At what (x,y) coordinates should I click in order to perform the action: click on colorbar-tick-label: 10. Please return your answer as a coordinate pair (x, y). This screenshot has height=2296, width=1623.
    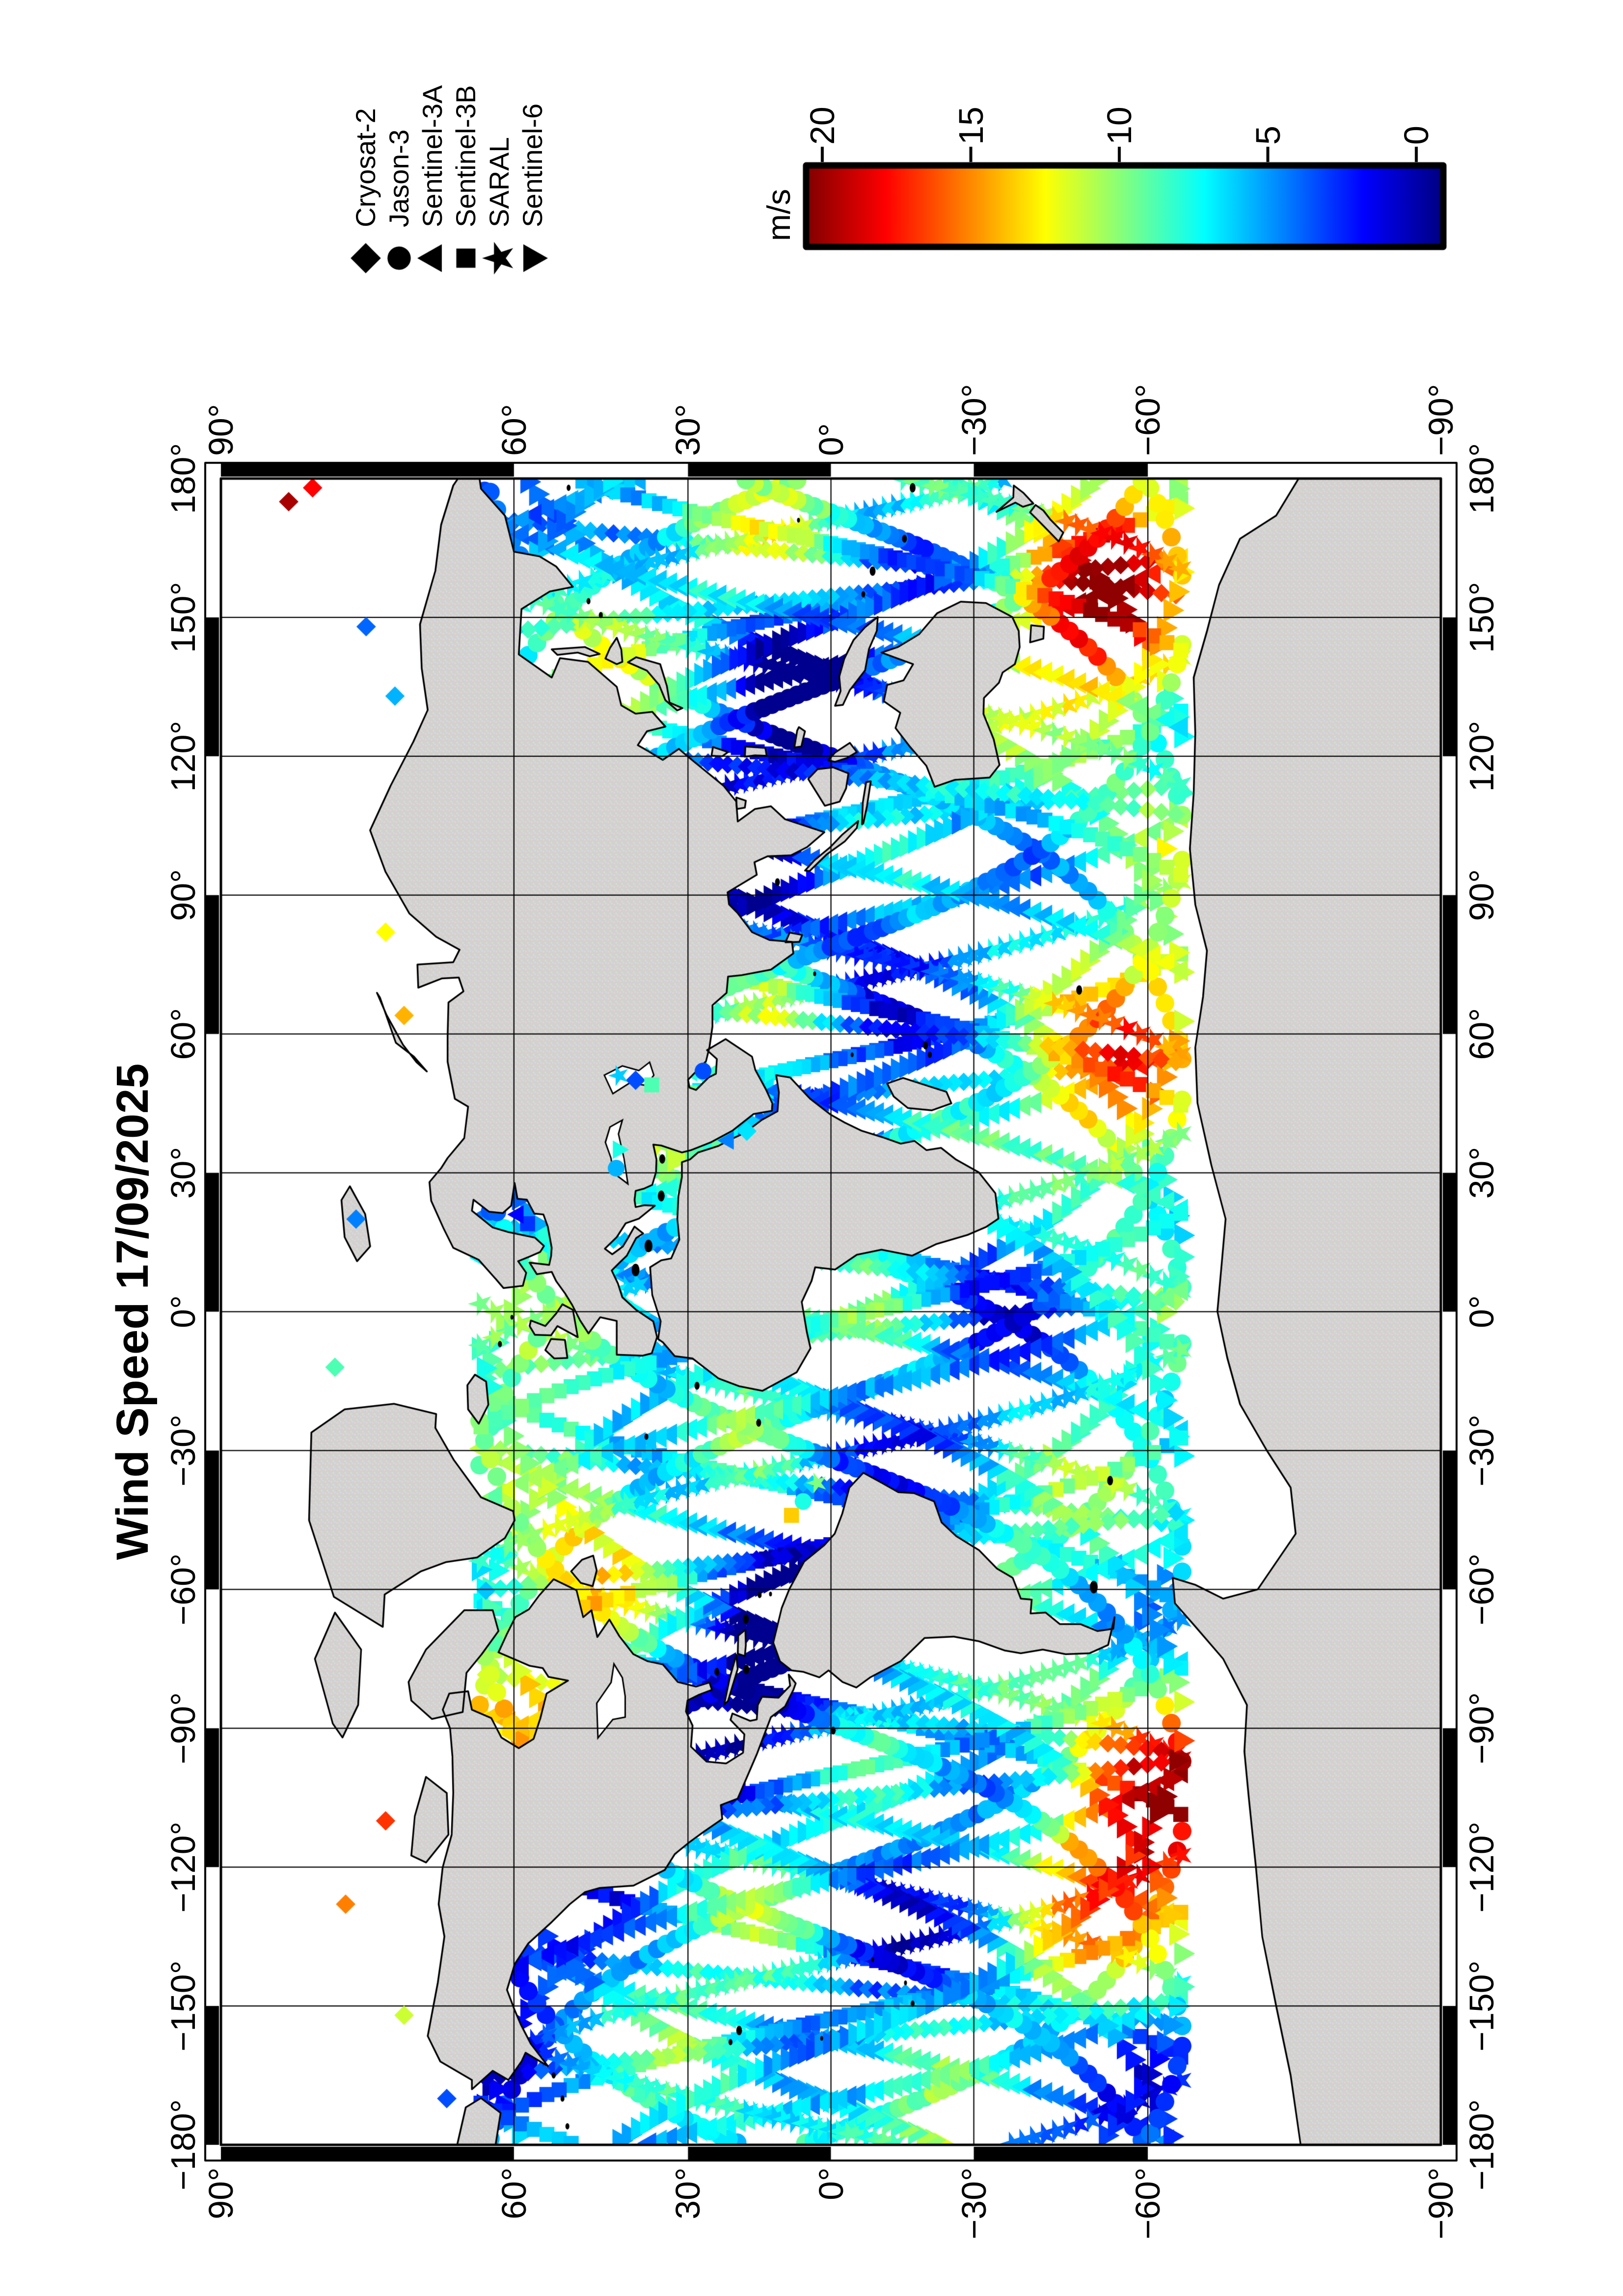
    Looking at the image, I should click on (1119, 126).